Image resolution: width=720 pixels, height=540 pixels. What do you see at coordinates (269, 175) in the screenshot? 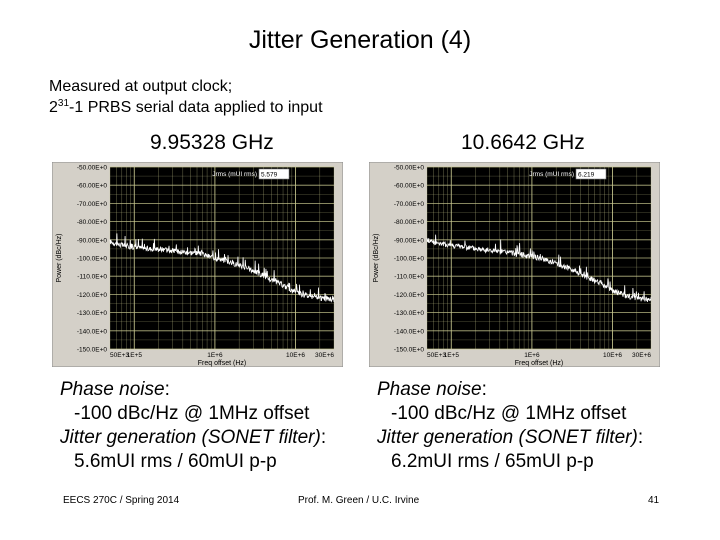
I see `readout-value: 5.579` at bounding box center [269, 175].